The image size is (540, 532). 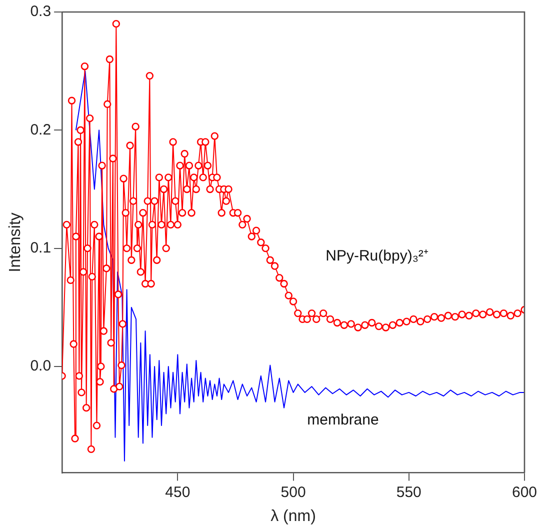 What do you see at coordinates (293, 516) in the screenshot?
I see `x-axis-title: λ (nm)` at bounding box center [293, 516].